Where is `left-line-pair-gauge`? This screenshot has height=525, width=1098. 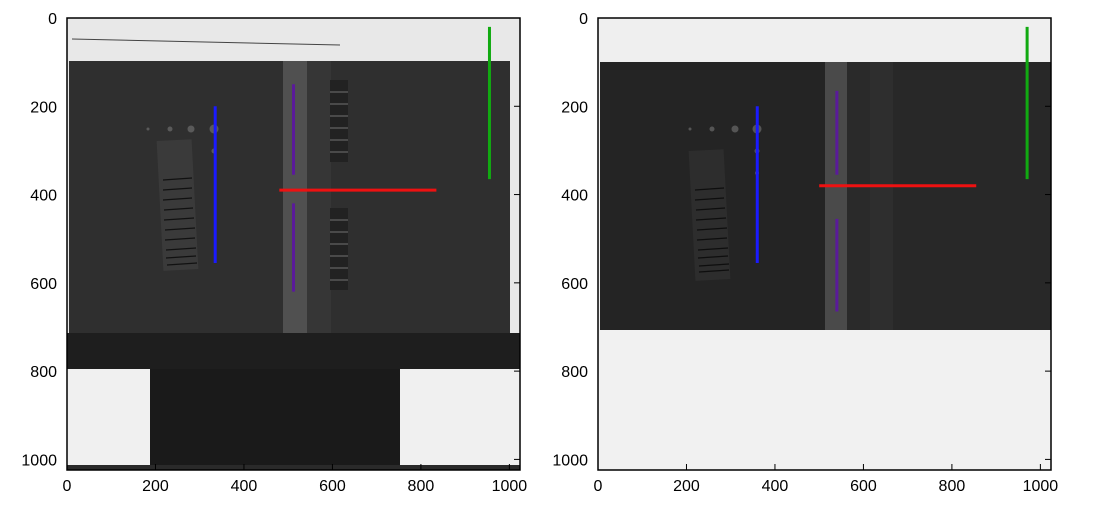 left-line-pair-gauge is located at coordinates (177, 205).